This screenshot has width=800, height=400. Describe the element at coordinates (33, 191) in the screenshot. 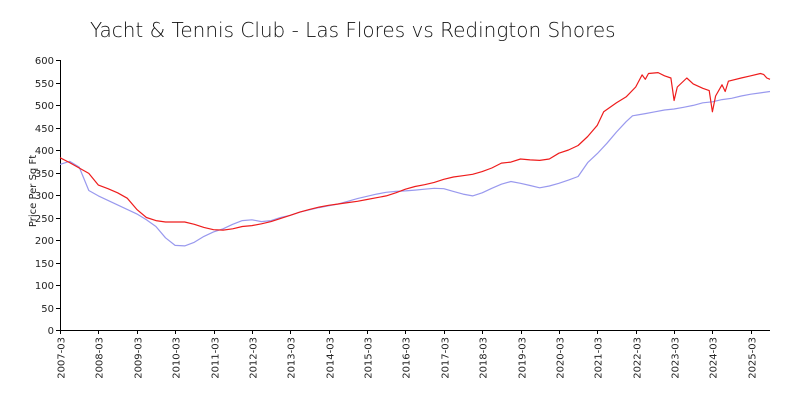

I see `y-axis-label: Price Per Sq Ft` at that location.